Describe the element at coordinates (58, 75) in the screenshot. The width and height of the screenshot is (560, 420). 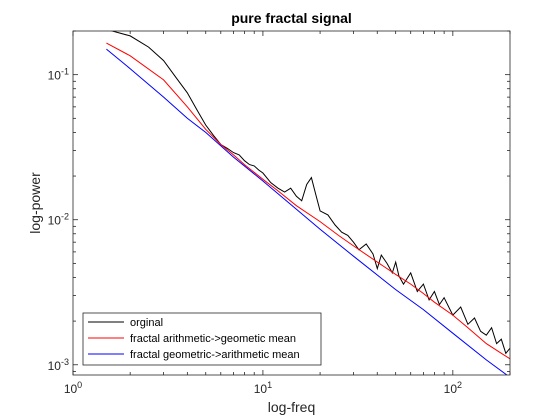
I see `y-tick-label-2: 10⁻¹` at that location.